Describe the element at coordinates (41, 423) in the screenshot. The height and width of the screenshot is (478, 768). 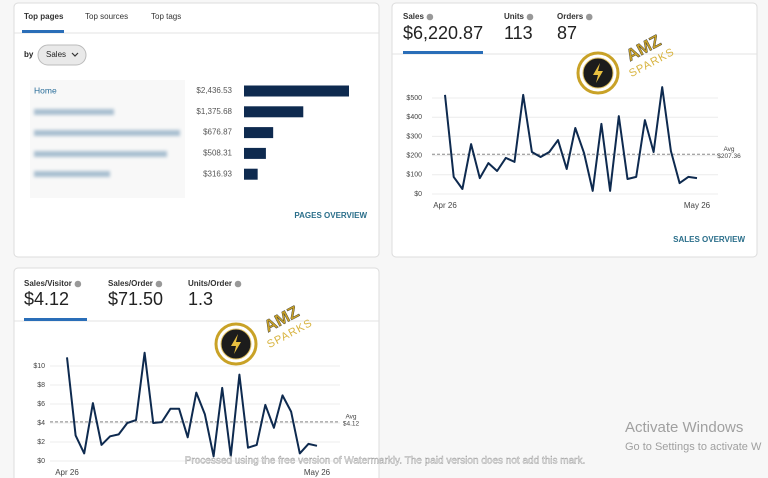
I see `y-tick-label: $4` at that location.